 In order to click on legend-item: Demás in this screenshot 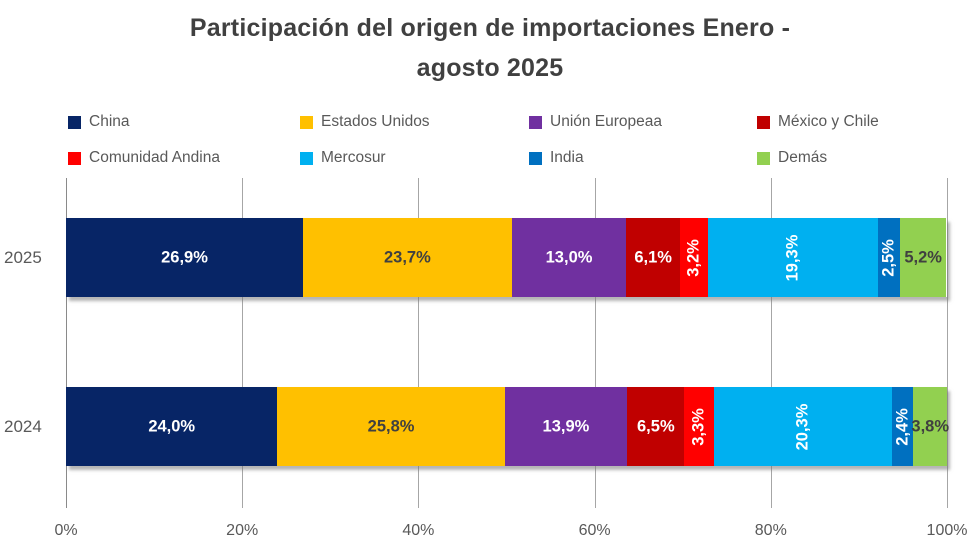, I will do `click(792, 158)`.